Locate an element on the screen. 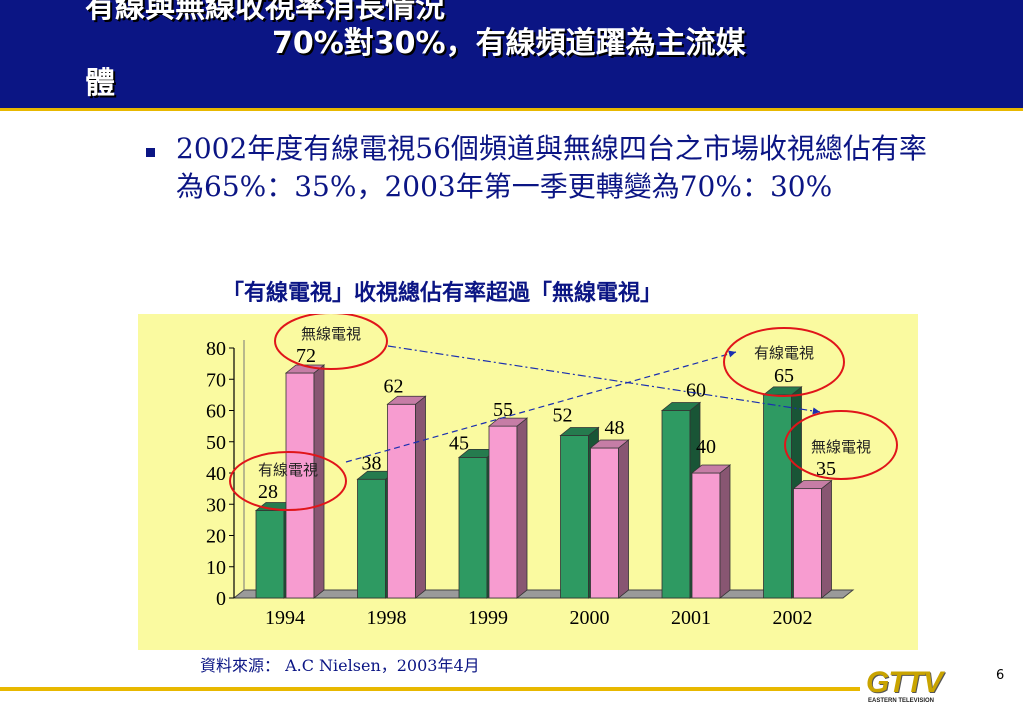 This screenshot has height=708, width=1023. y-tick-label: 70 is located at coordinates (216, 380).